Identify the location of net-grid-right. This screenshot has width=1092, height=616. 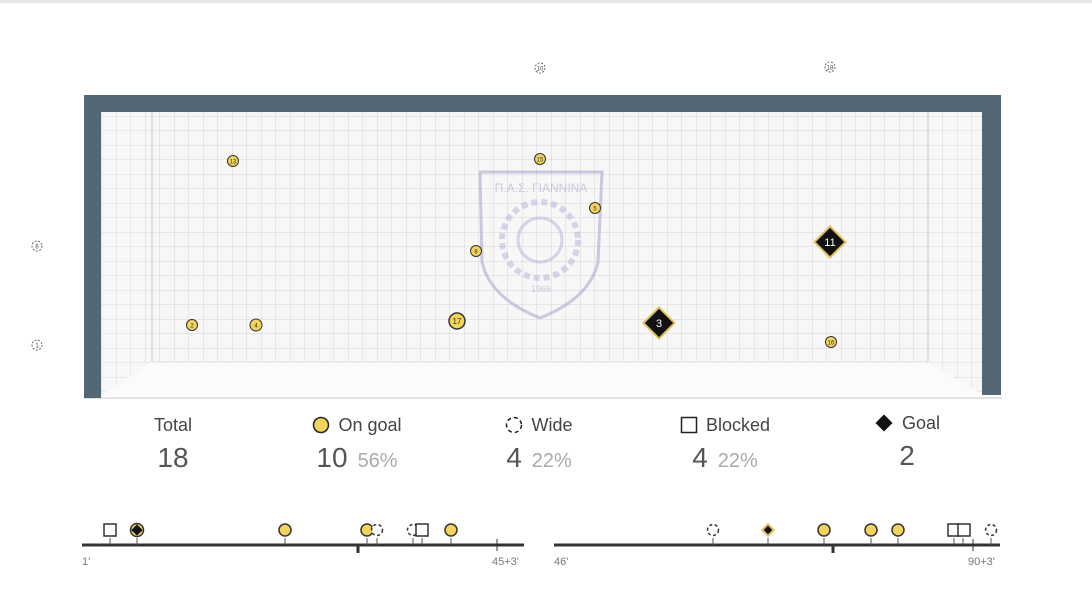
(956, 254).